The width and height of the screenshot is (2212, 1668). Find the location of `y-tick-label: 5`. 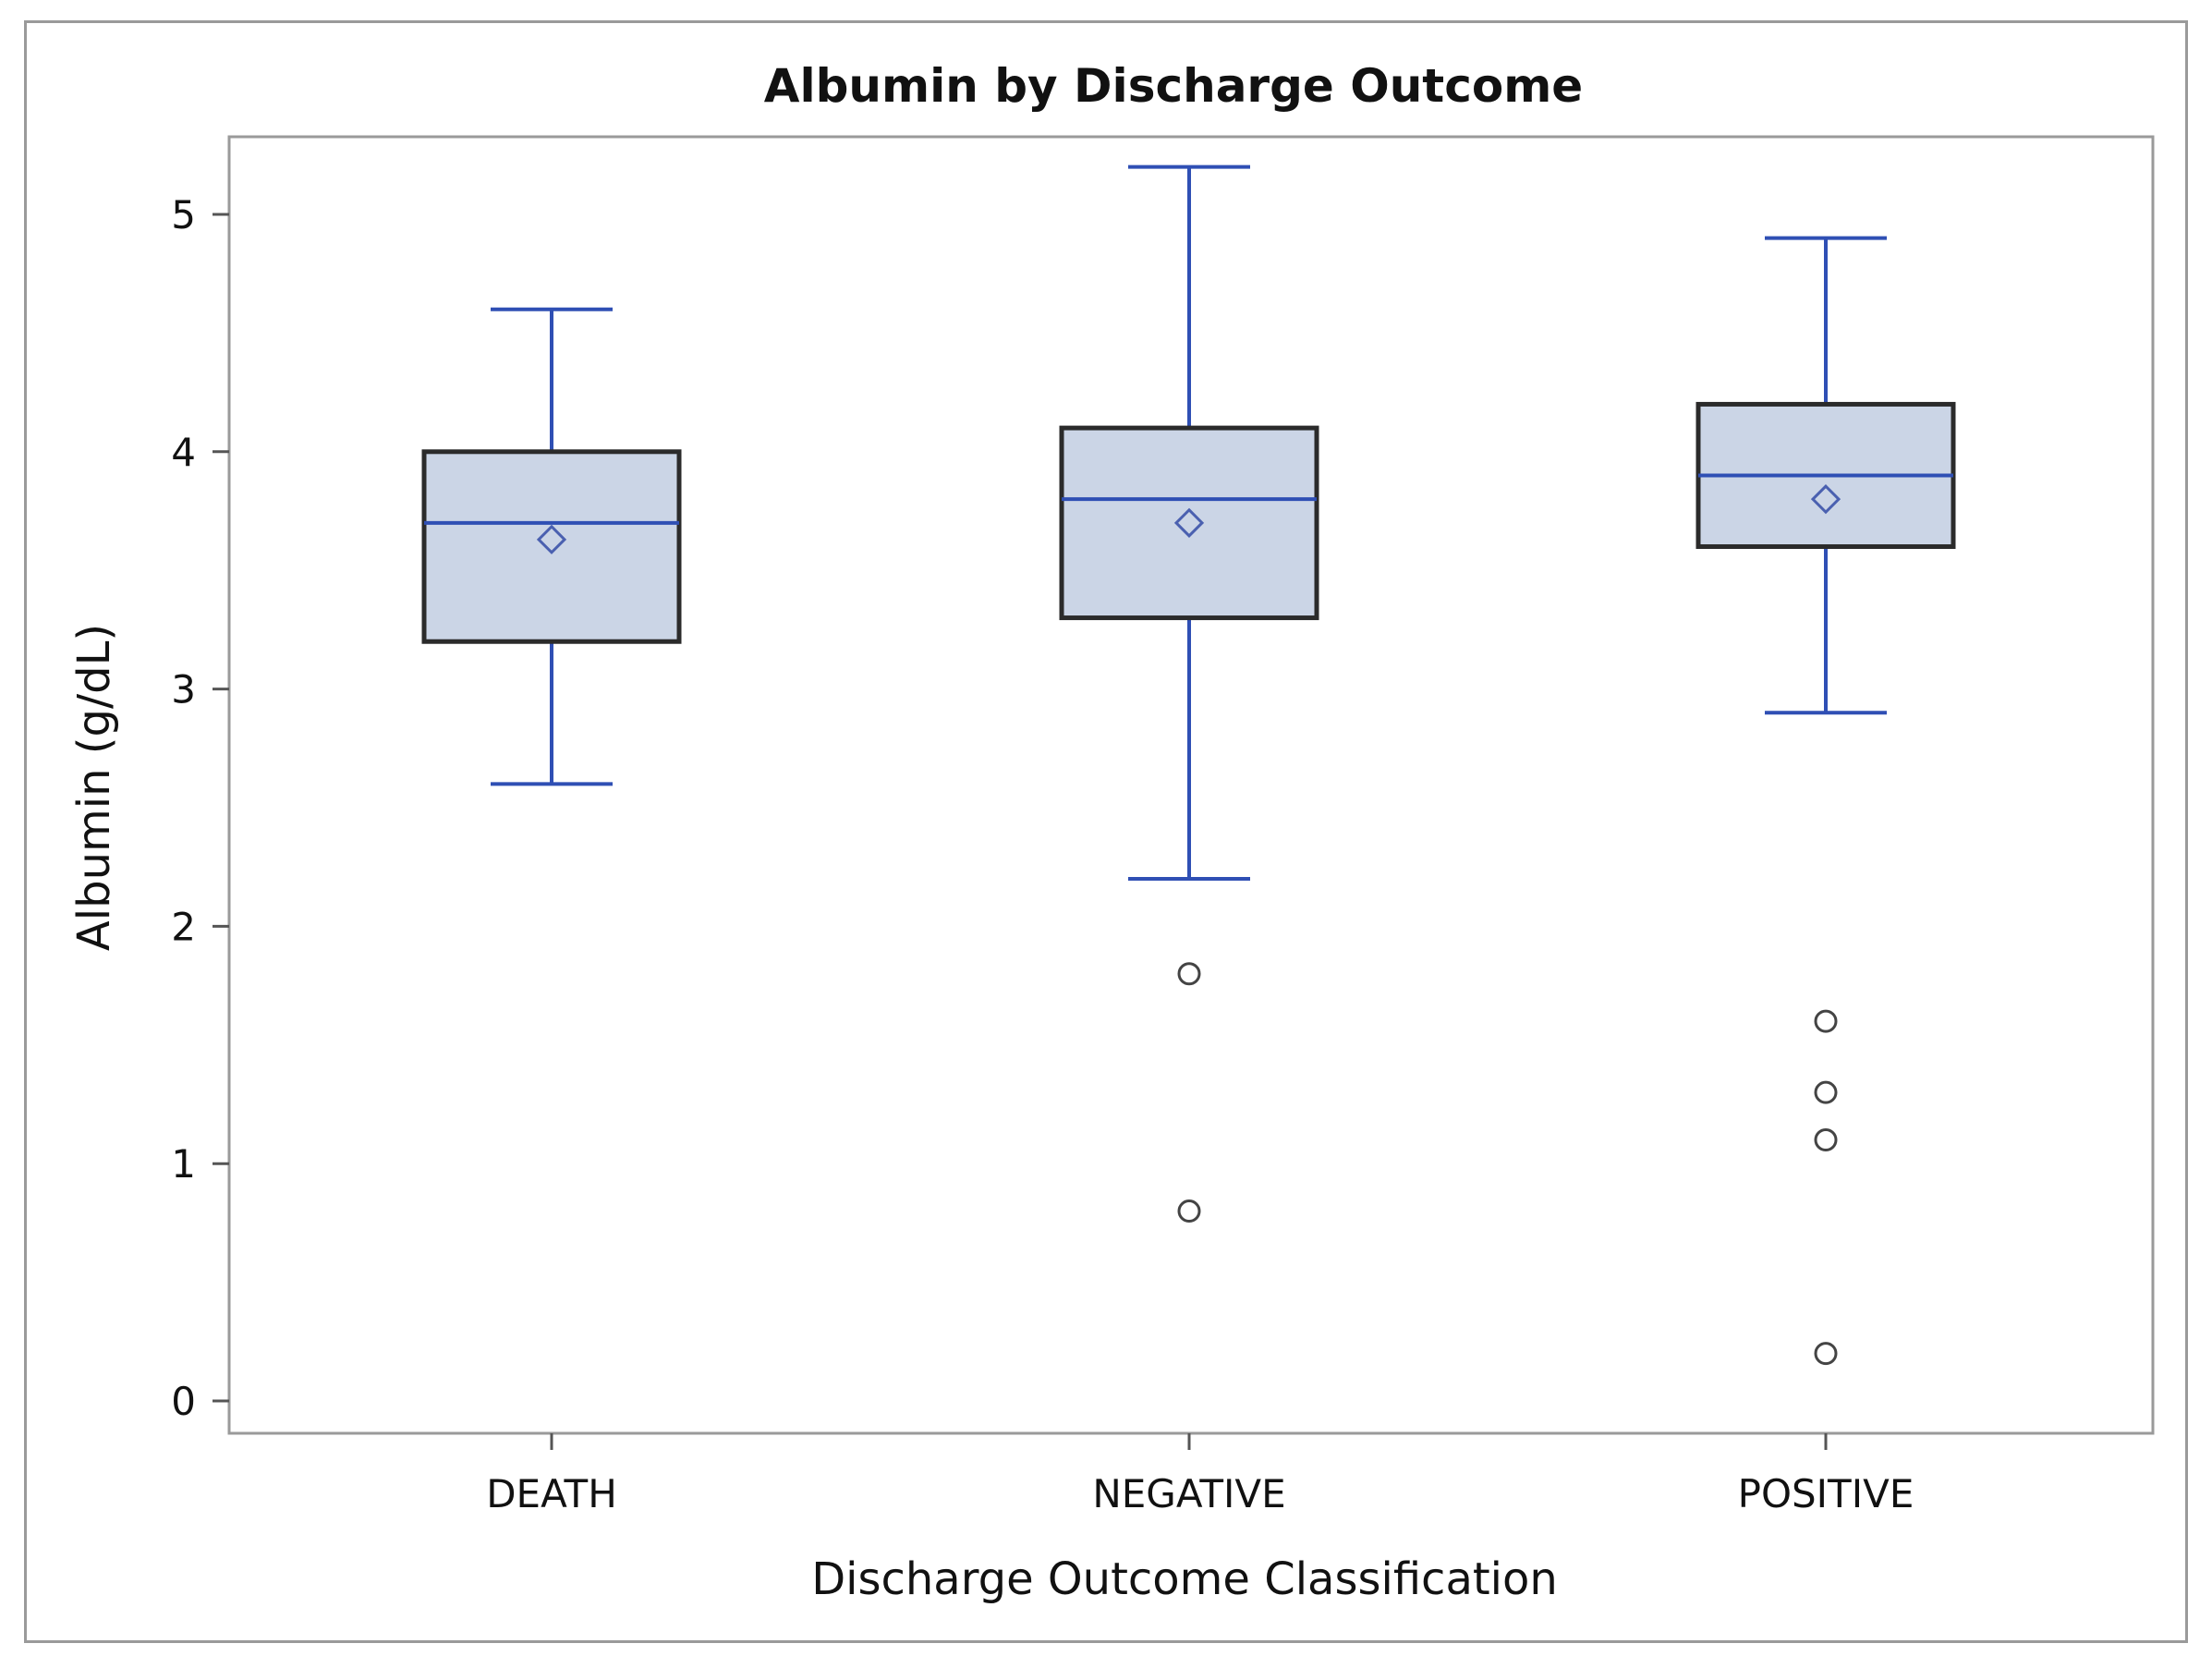

y-tick-label: 5 is located at coordinates (183, 214).